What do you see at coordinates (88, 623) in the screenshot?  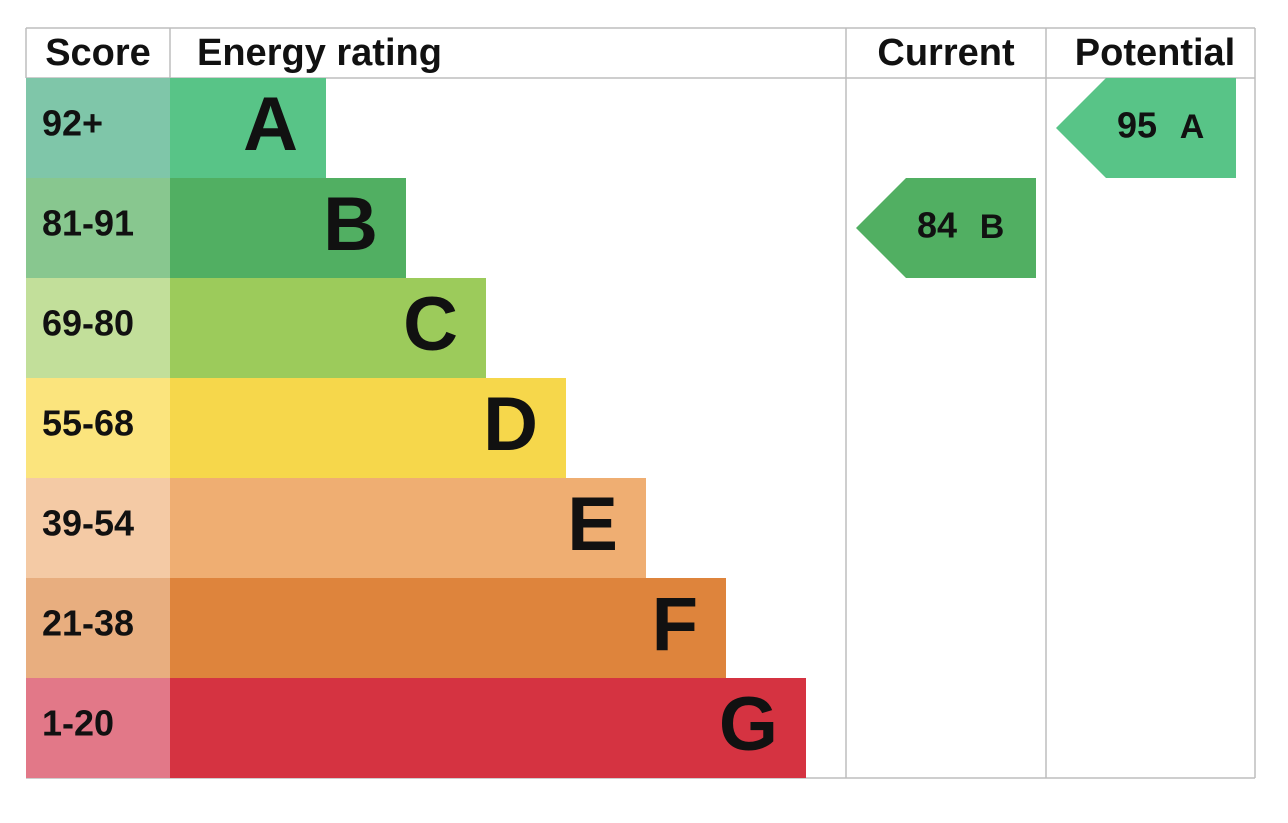 I see `score-range: 21-38` at bounding box center [88, 623].